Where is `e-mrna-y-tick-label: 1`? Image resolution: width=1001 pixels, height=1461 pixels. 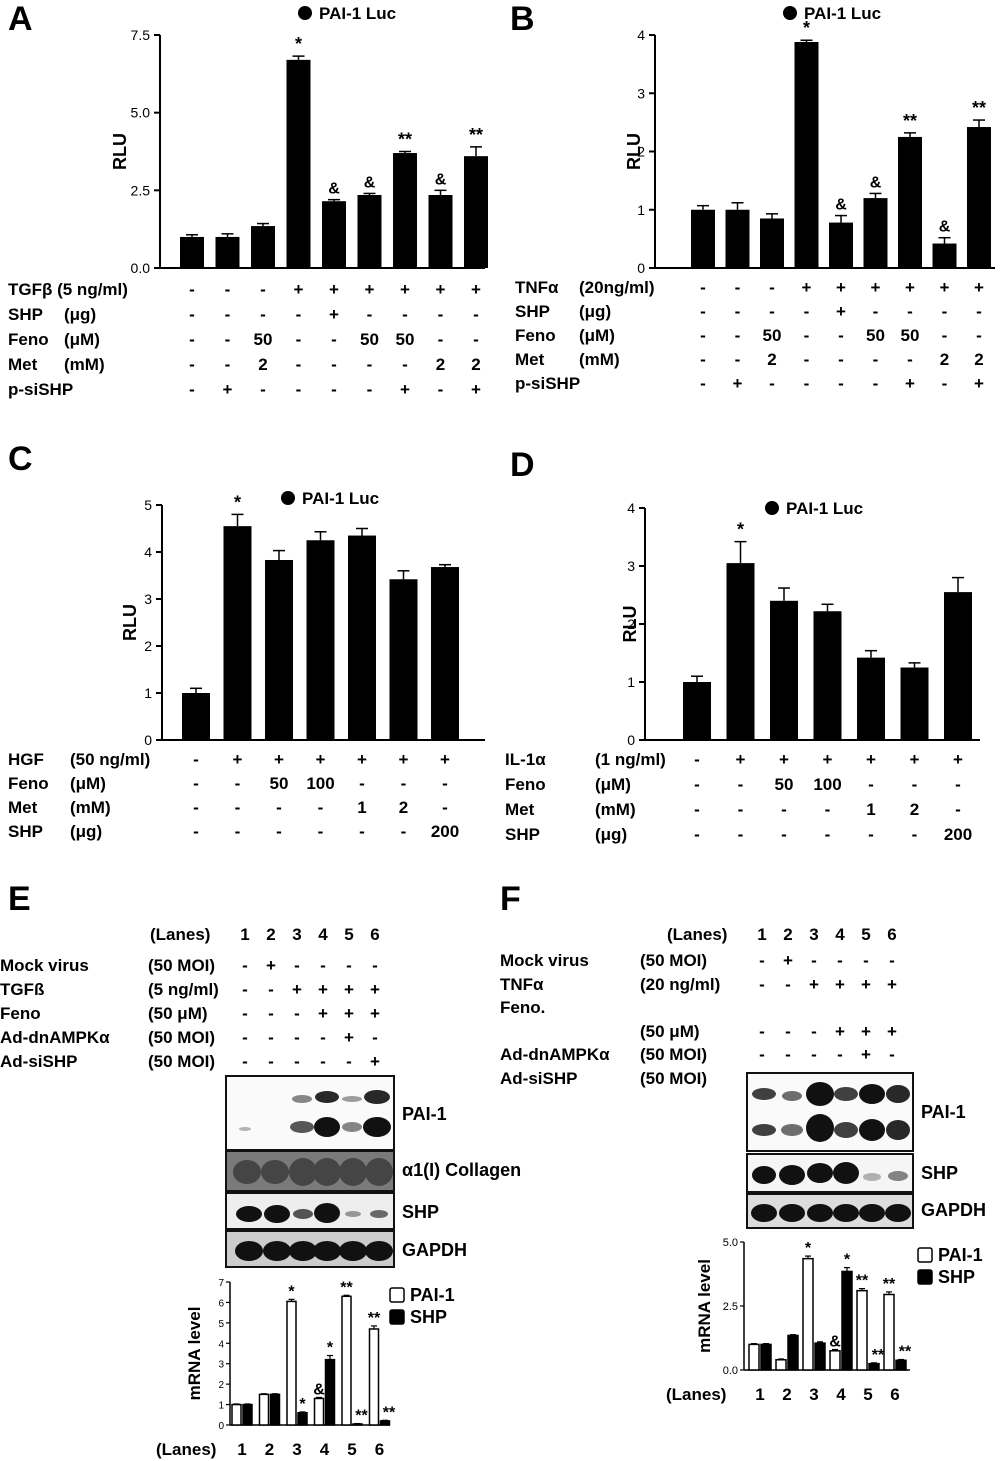
e-mrna-y-tick-label: 1 is located at coordinates (221, 1406).